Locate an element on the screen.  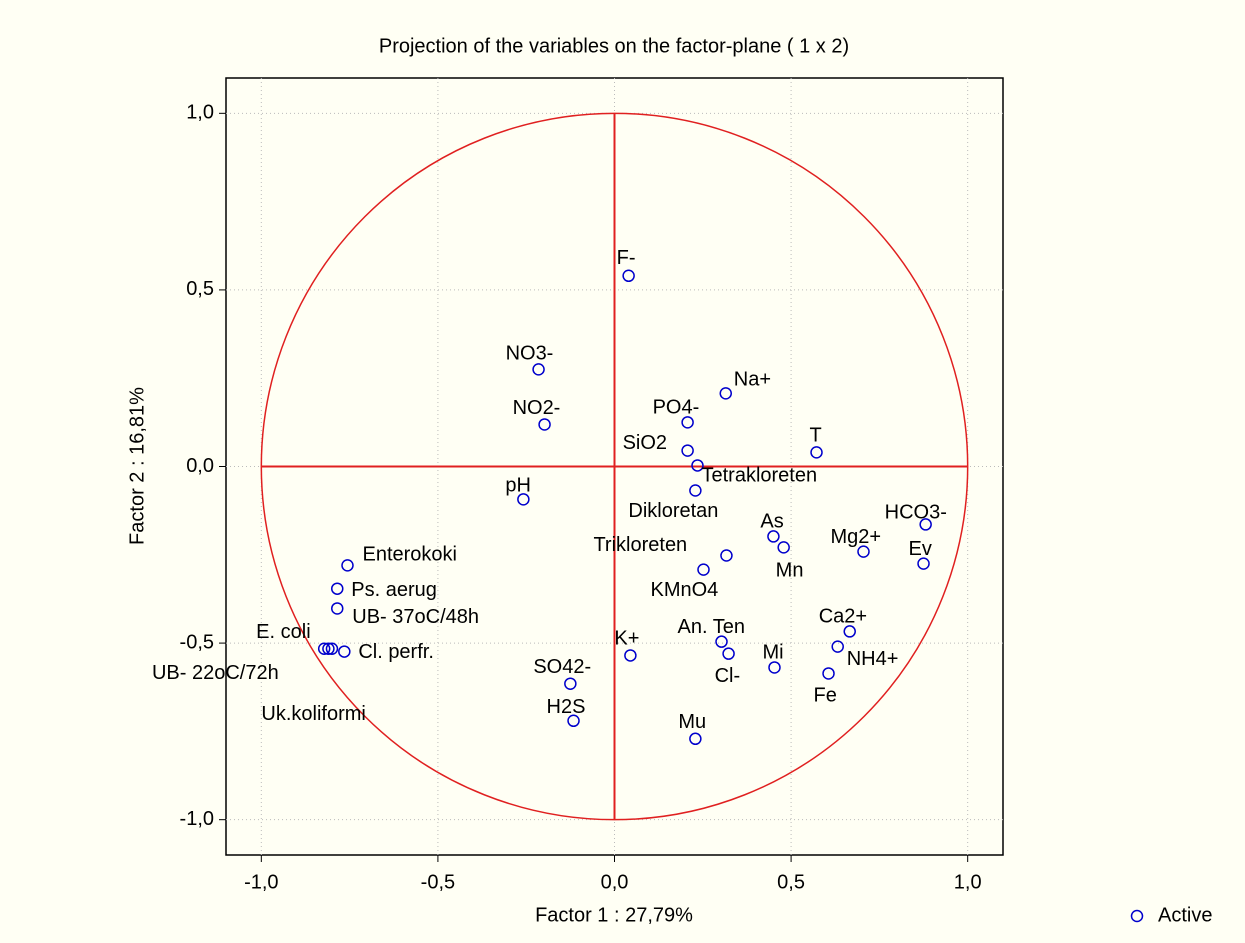
point-label: PO4- is located at coordinates (676, 408).